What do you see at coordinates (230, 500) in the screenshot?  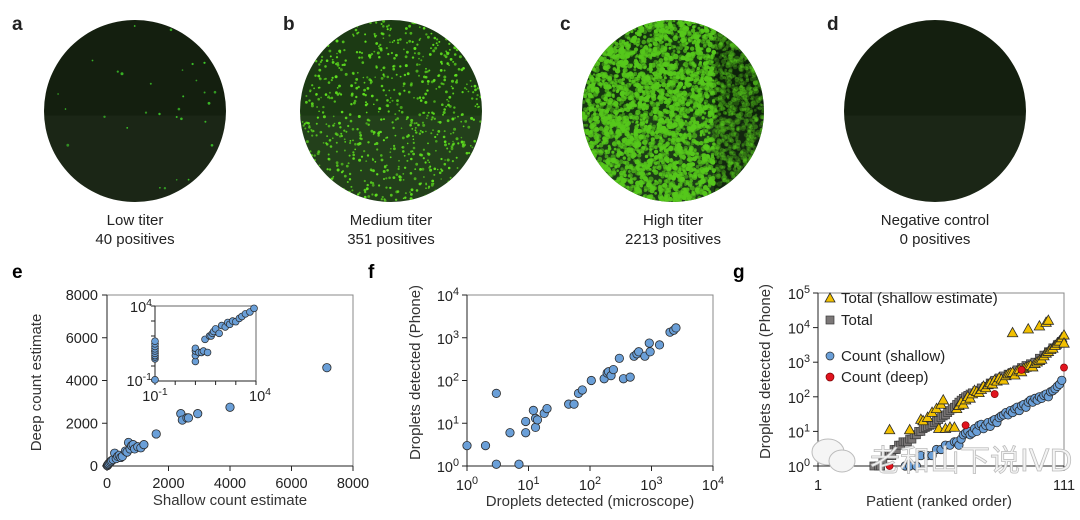 I see `x-axis-label: Shallow count estimate` at bounding box center [230, 500].